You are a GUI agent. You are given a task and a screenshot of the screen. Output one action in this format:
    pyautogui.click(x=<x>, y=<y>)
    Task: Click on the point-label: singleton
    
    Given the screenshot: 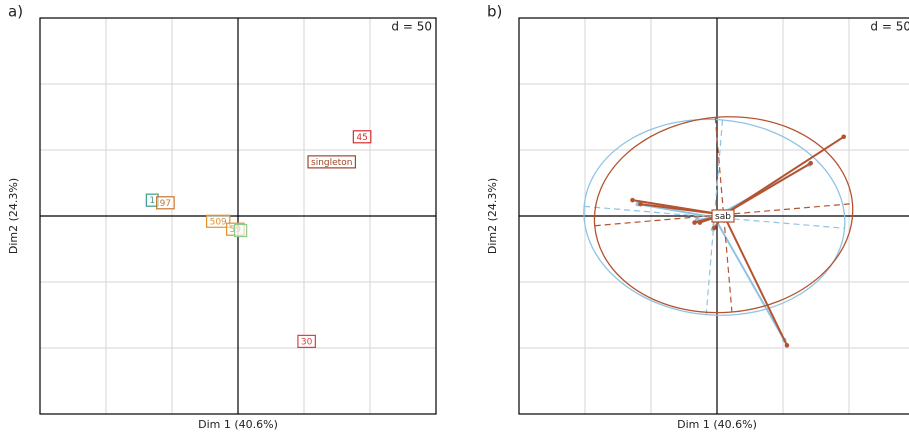 What is the action you would take?
    pyautogui.click(x=331, y=163)
    